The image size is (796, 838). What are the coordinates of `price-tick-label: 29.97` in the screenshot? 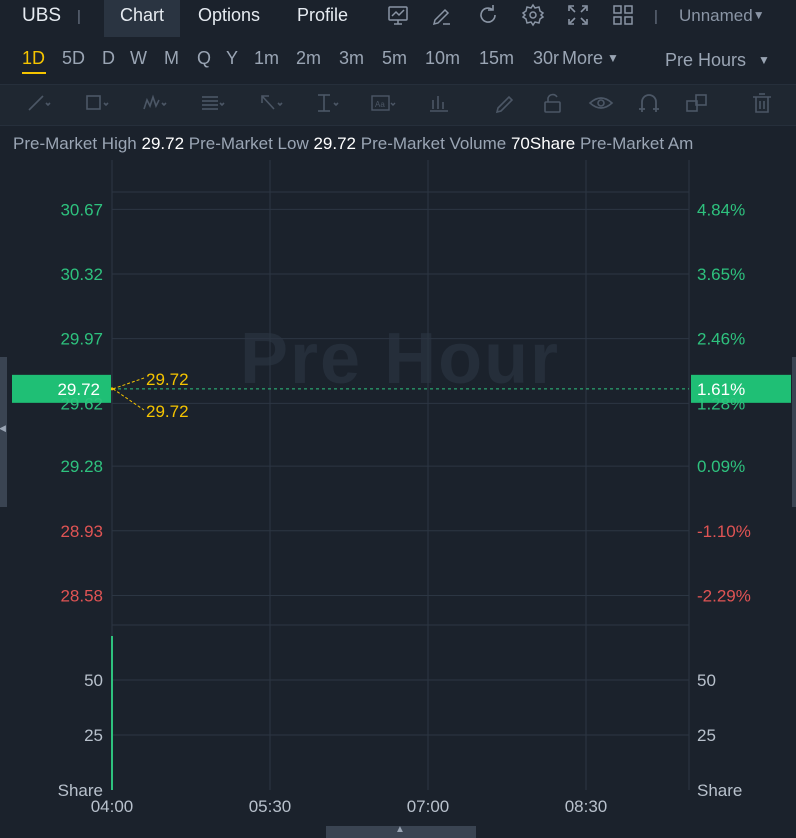 It's located at (81, 339).